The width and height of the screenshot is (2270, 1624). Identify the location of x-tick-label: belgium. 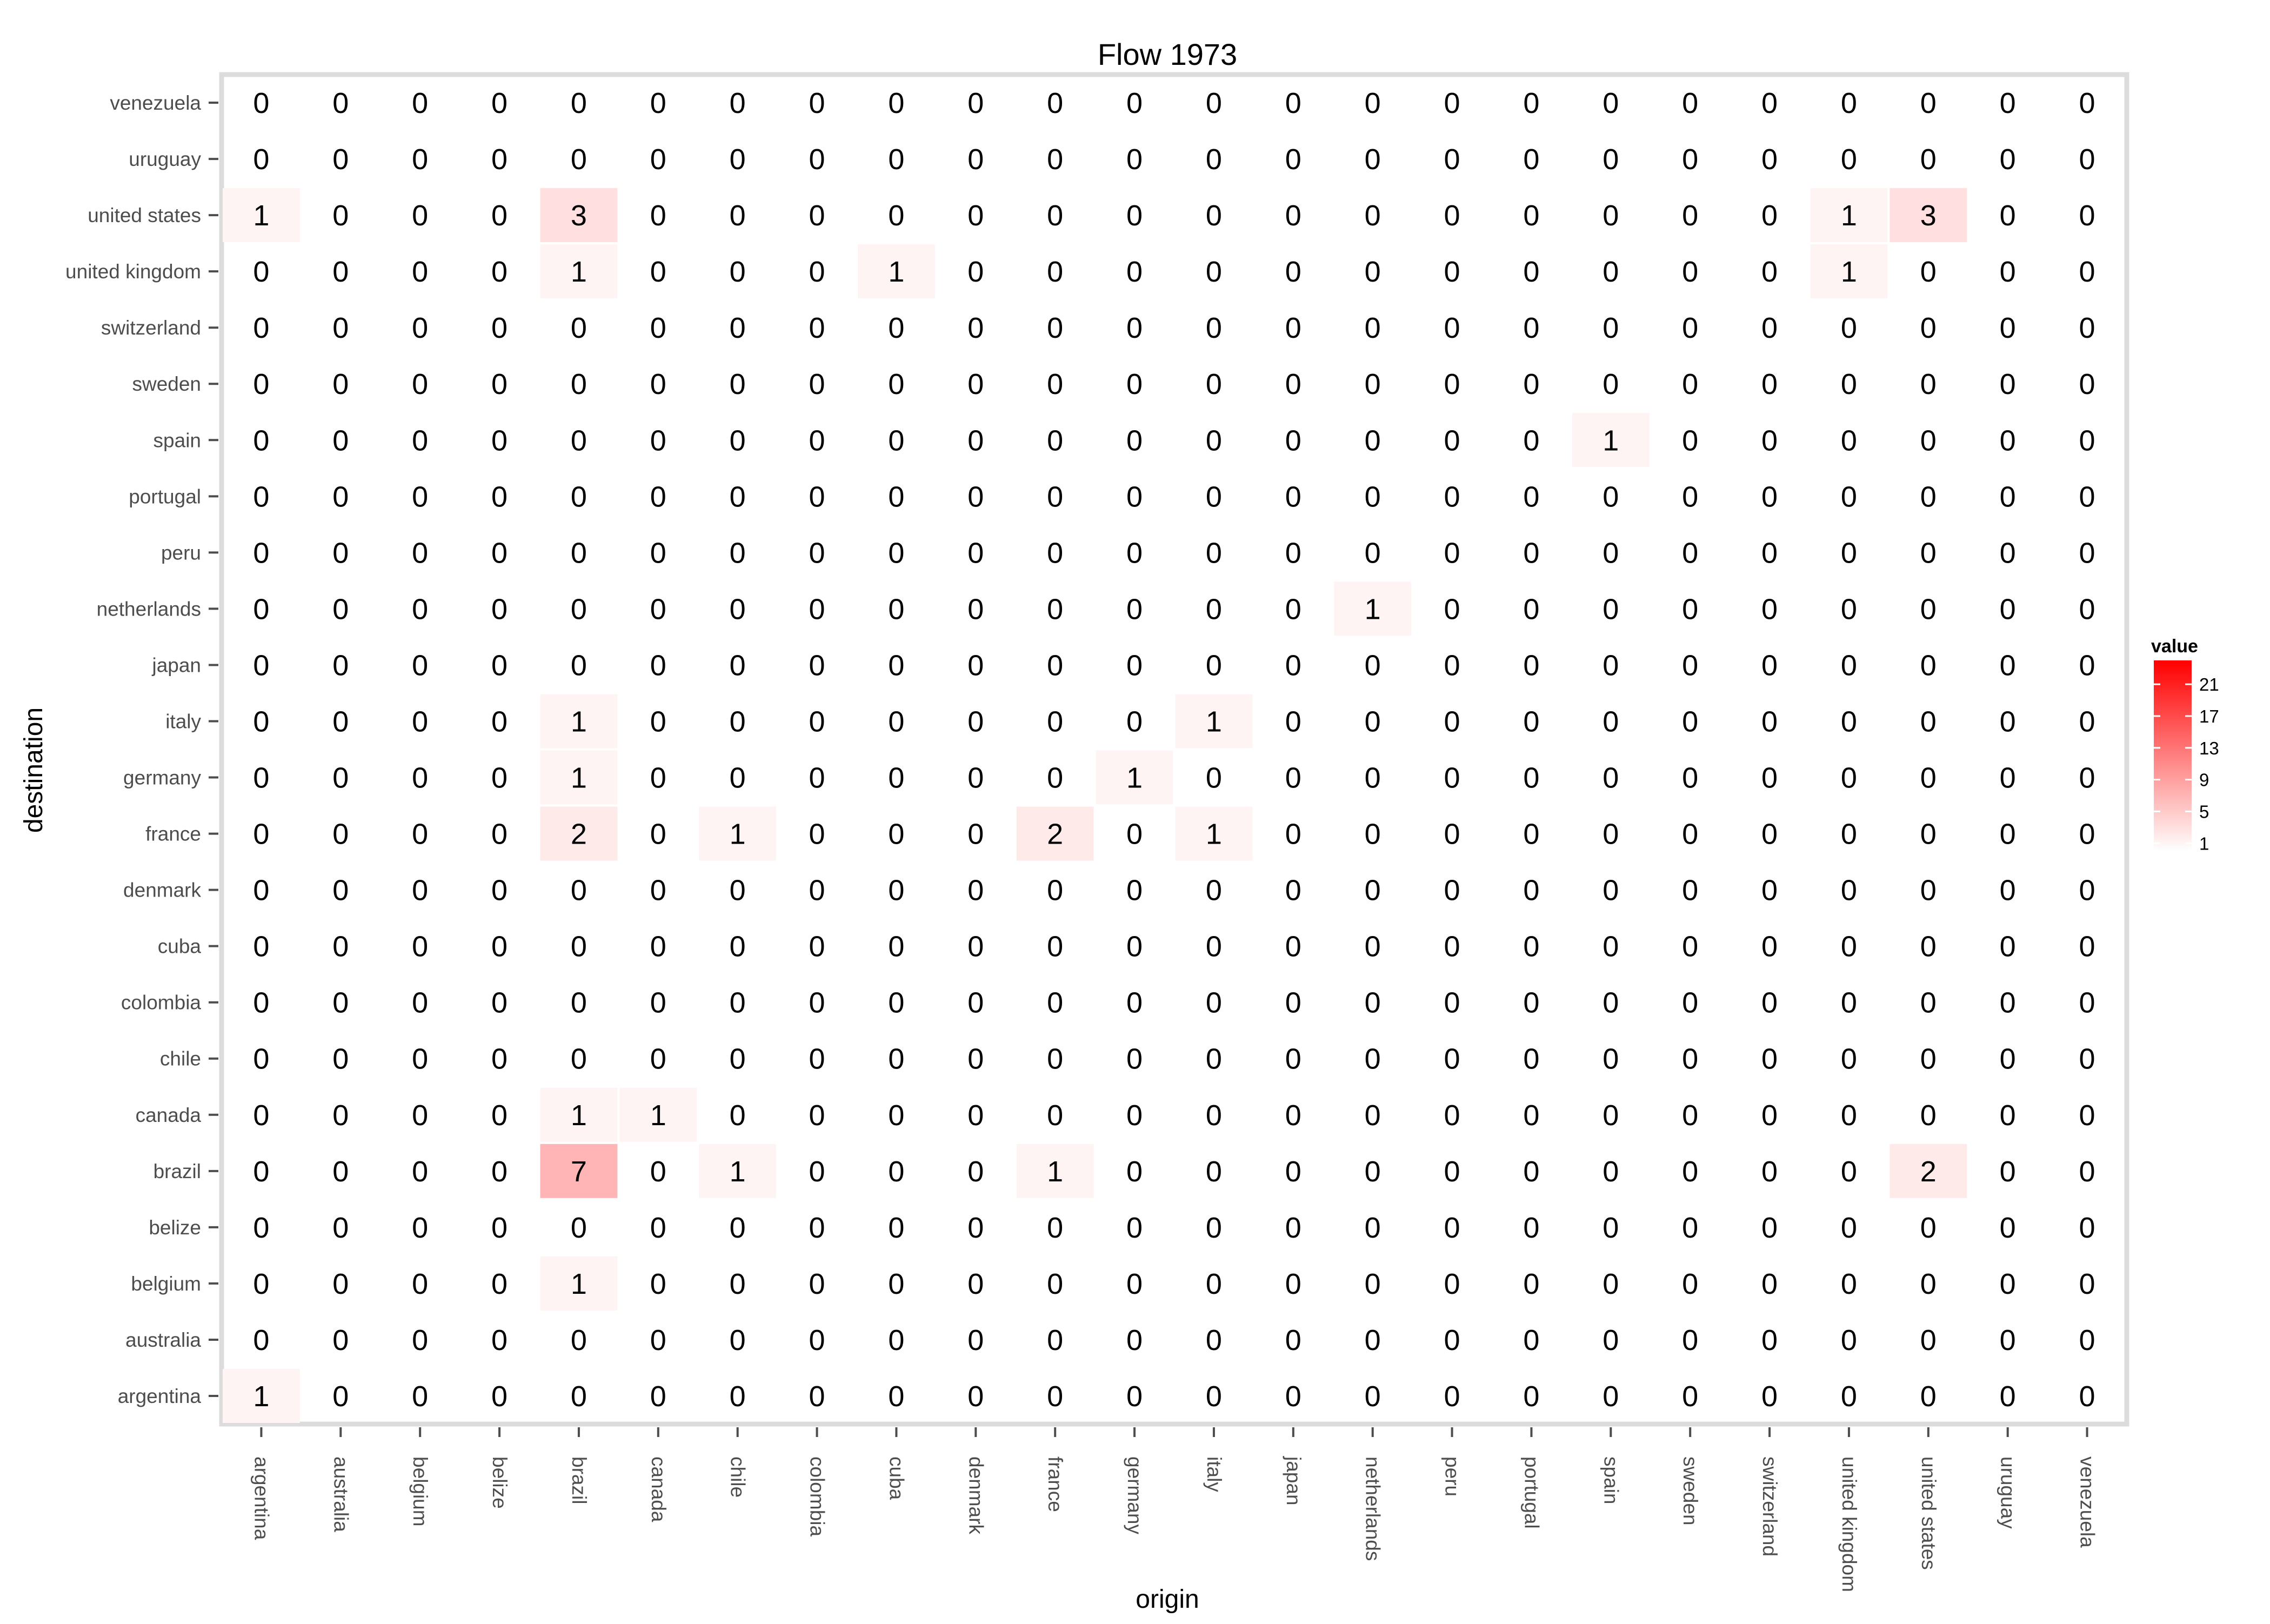
(420, 1491).